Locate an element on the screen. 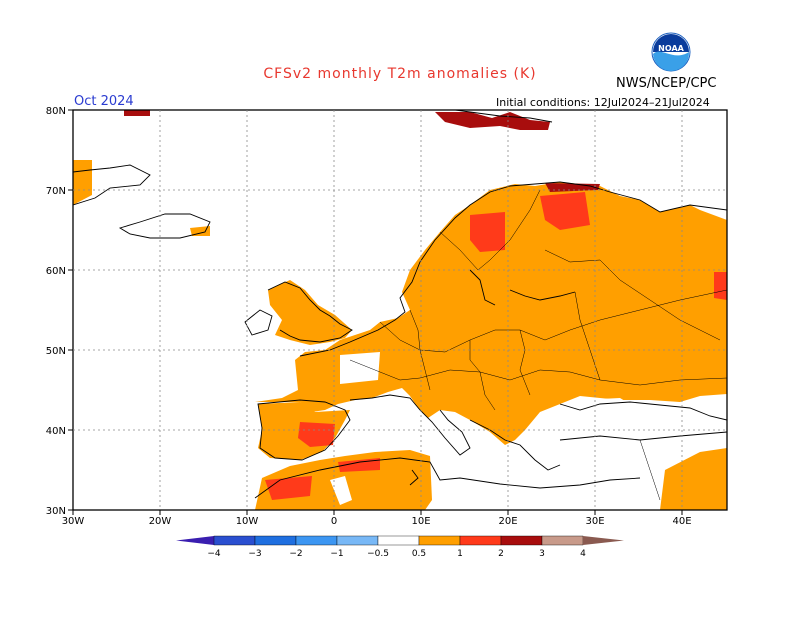 The image size is (800, 618). colorbar-label: −0.5 is located at coordinates (378, 554).